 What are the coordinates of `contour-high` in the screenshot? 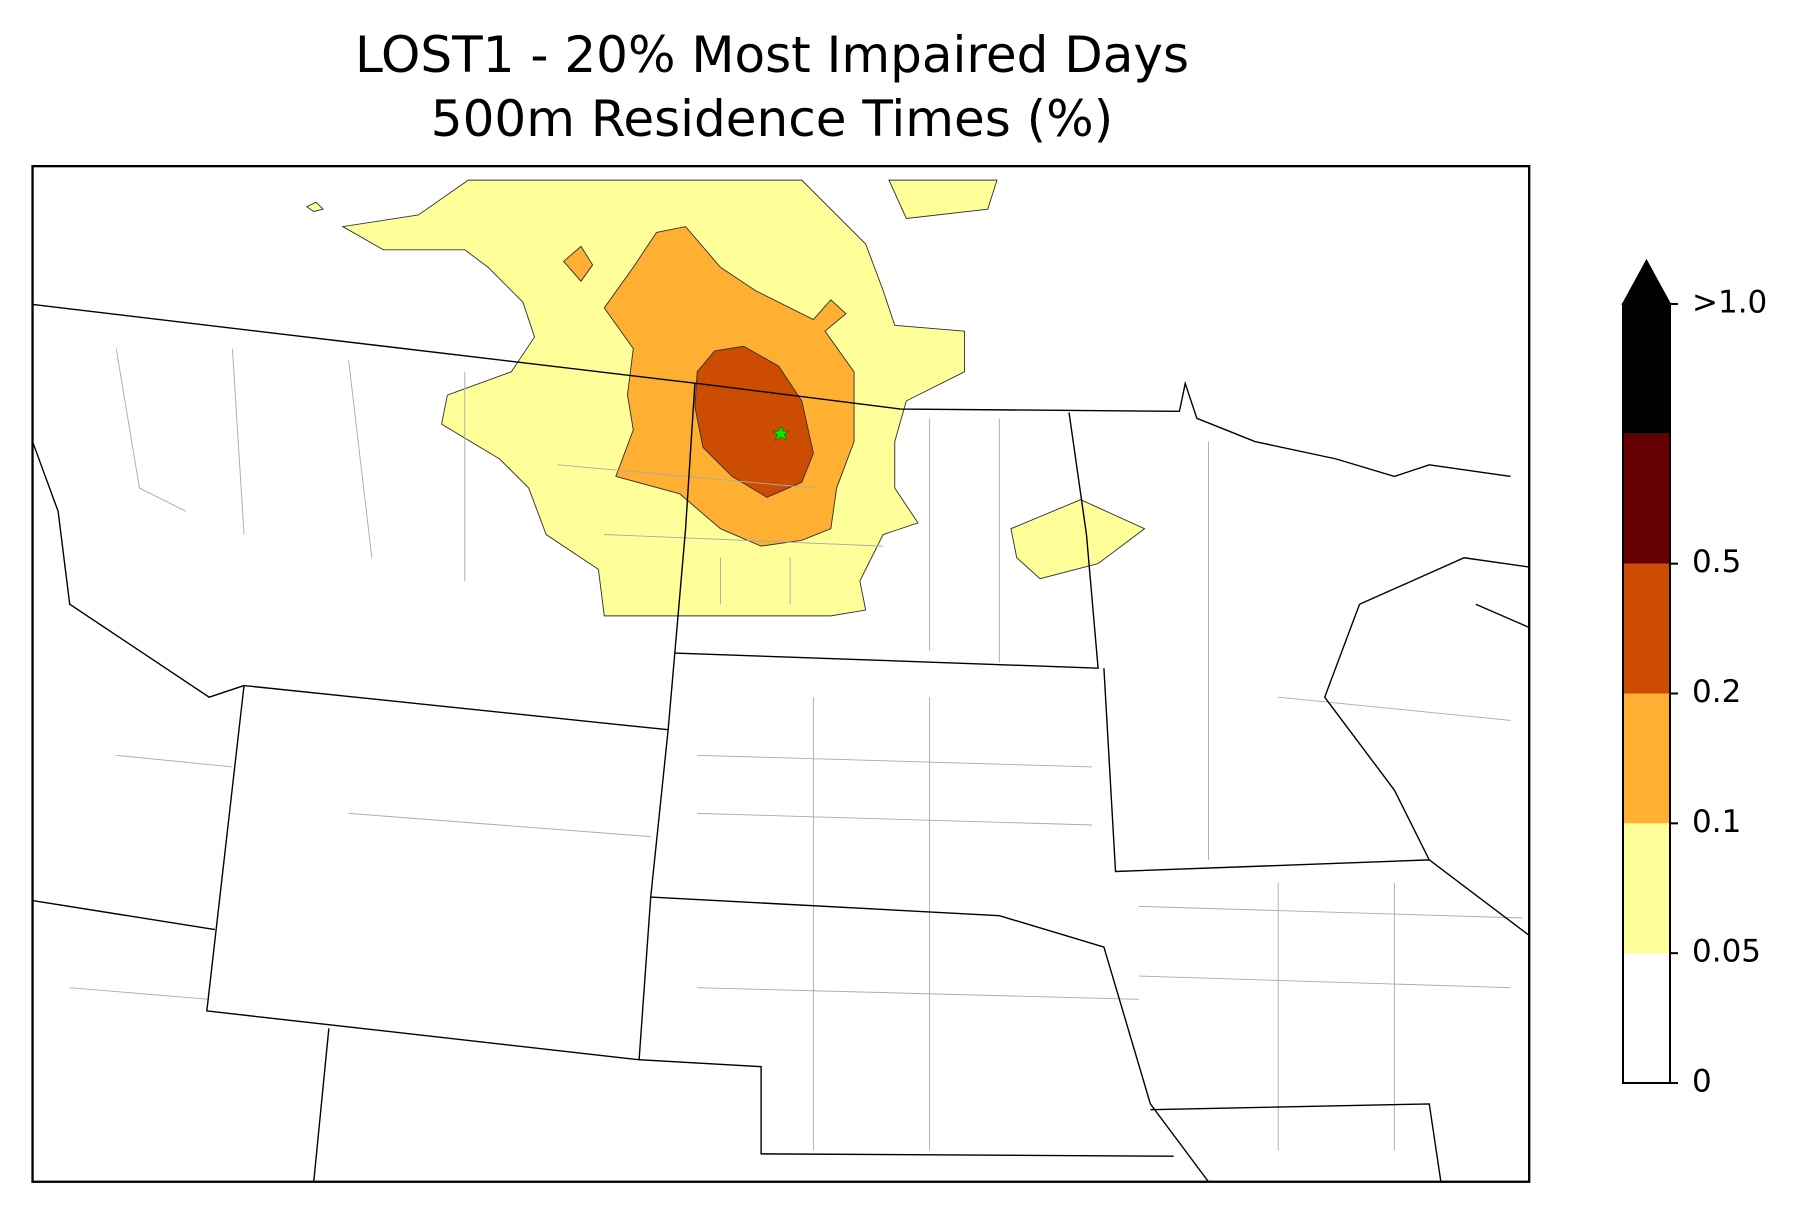 It's located at (754, 421).